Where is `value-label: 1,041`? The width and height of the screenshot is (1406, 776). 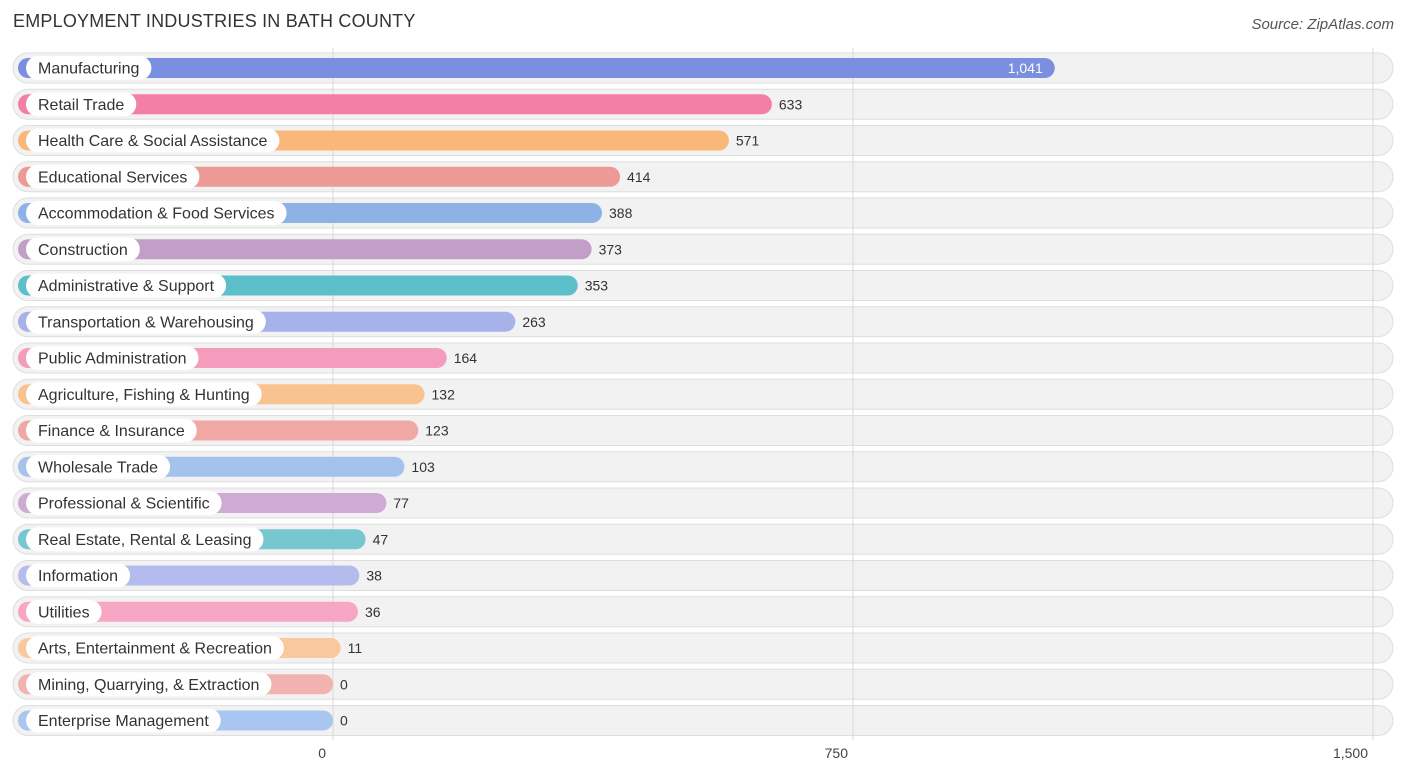 value-label: 1,041 is located at coordinates (1025, 68).